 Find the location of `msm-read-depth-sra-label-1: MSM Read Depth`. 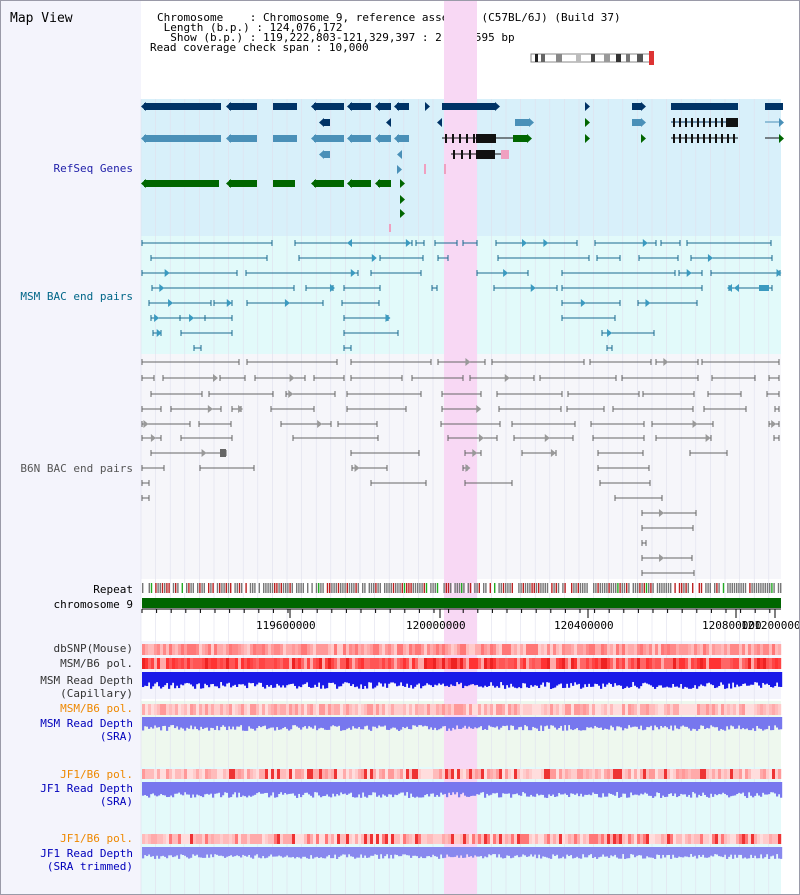

msm-read-depth-sra-label-1: MSM Read Depth is located at coordinates (86, 723).